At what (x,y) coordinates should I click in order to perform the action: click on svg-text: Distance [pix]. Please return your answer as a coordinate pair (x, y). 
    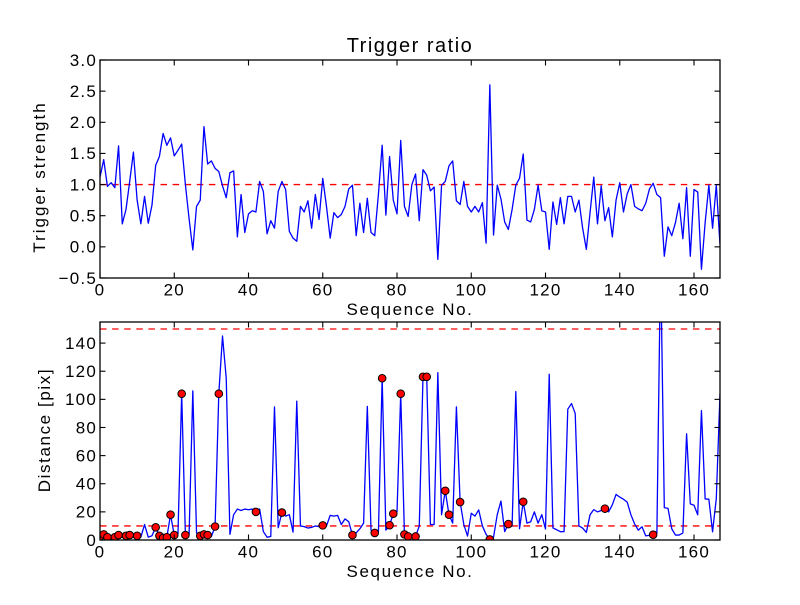
    Looking at the image, I should click on (44, 430).